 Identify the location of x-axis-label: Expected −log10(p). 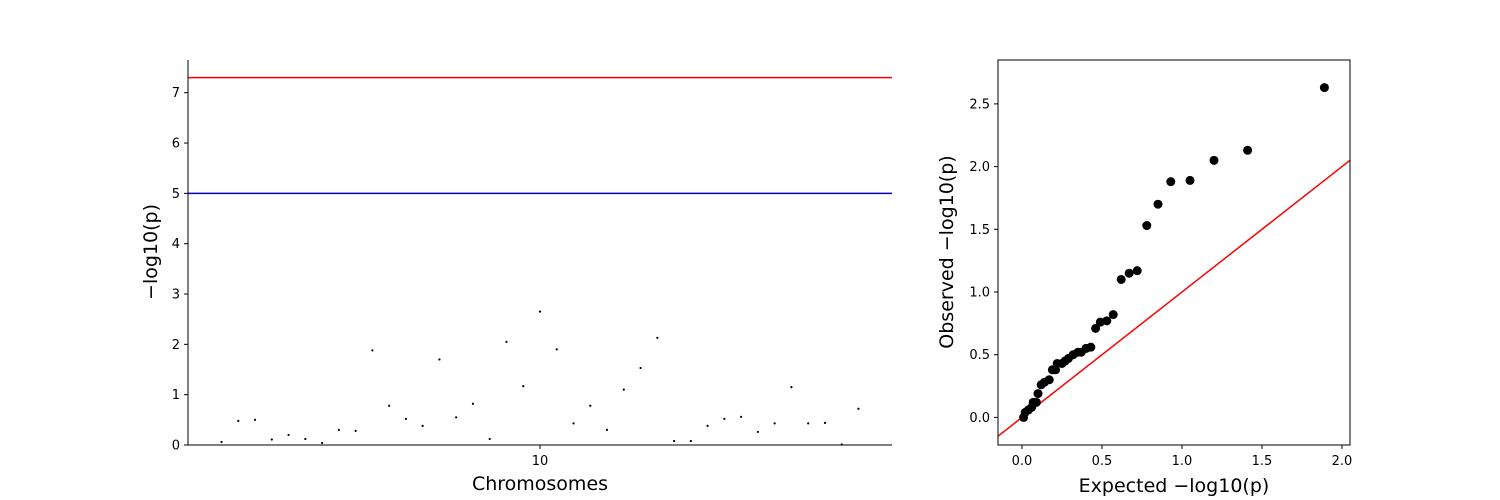
(1174, 486).